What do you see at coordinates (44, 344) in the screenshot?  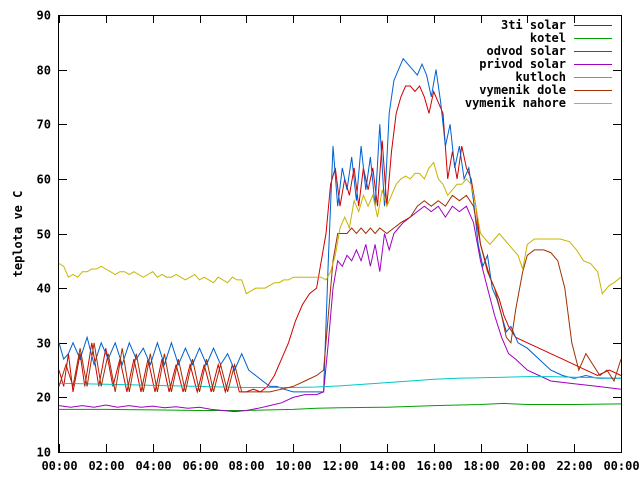 I see `y-tick-label: 30` at bounding box center [44, 344].